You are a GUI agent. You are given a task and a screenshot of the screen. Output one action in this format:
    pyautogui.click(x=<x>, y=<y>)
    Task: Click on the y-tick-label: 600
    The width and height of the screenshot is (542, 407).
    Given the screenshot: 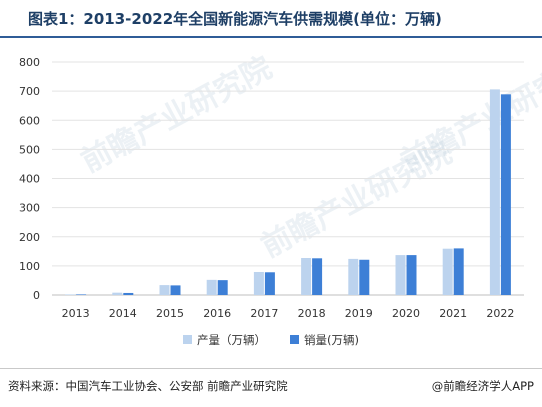 What is the action you would take?
    pyautogui.click(x=29, y=120)
    